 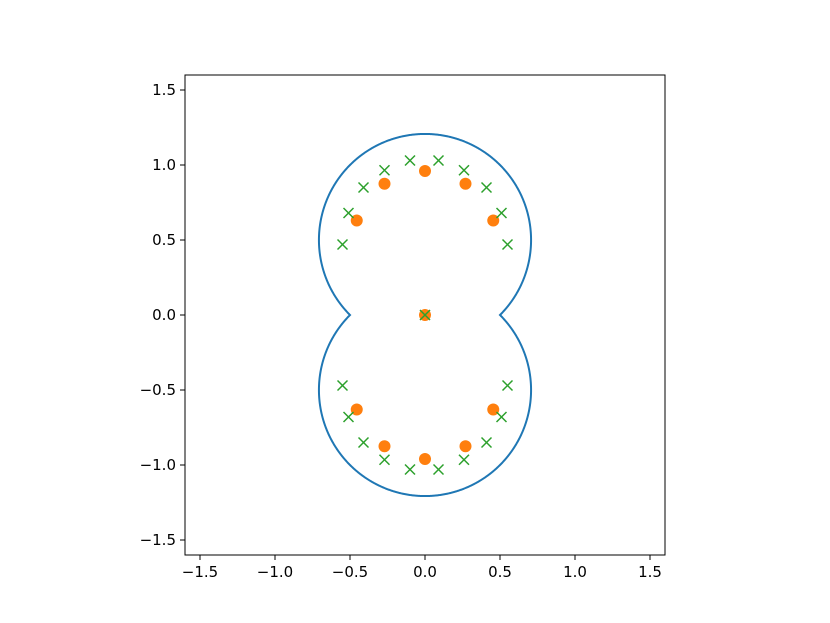 What do you see at coordinates (200, 572) in the screenshot?
I see `x-tick-label: −1.5` at bounding box center [200, 572].